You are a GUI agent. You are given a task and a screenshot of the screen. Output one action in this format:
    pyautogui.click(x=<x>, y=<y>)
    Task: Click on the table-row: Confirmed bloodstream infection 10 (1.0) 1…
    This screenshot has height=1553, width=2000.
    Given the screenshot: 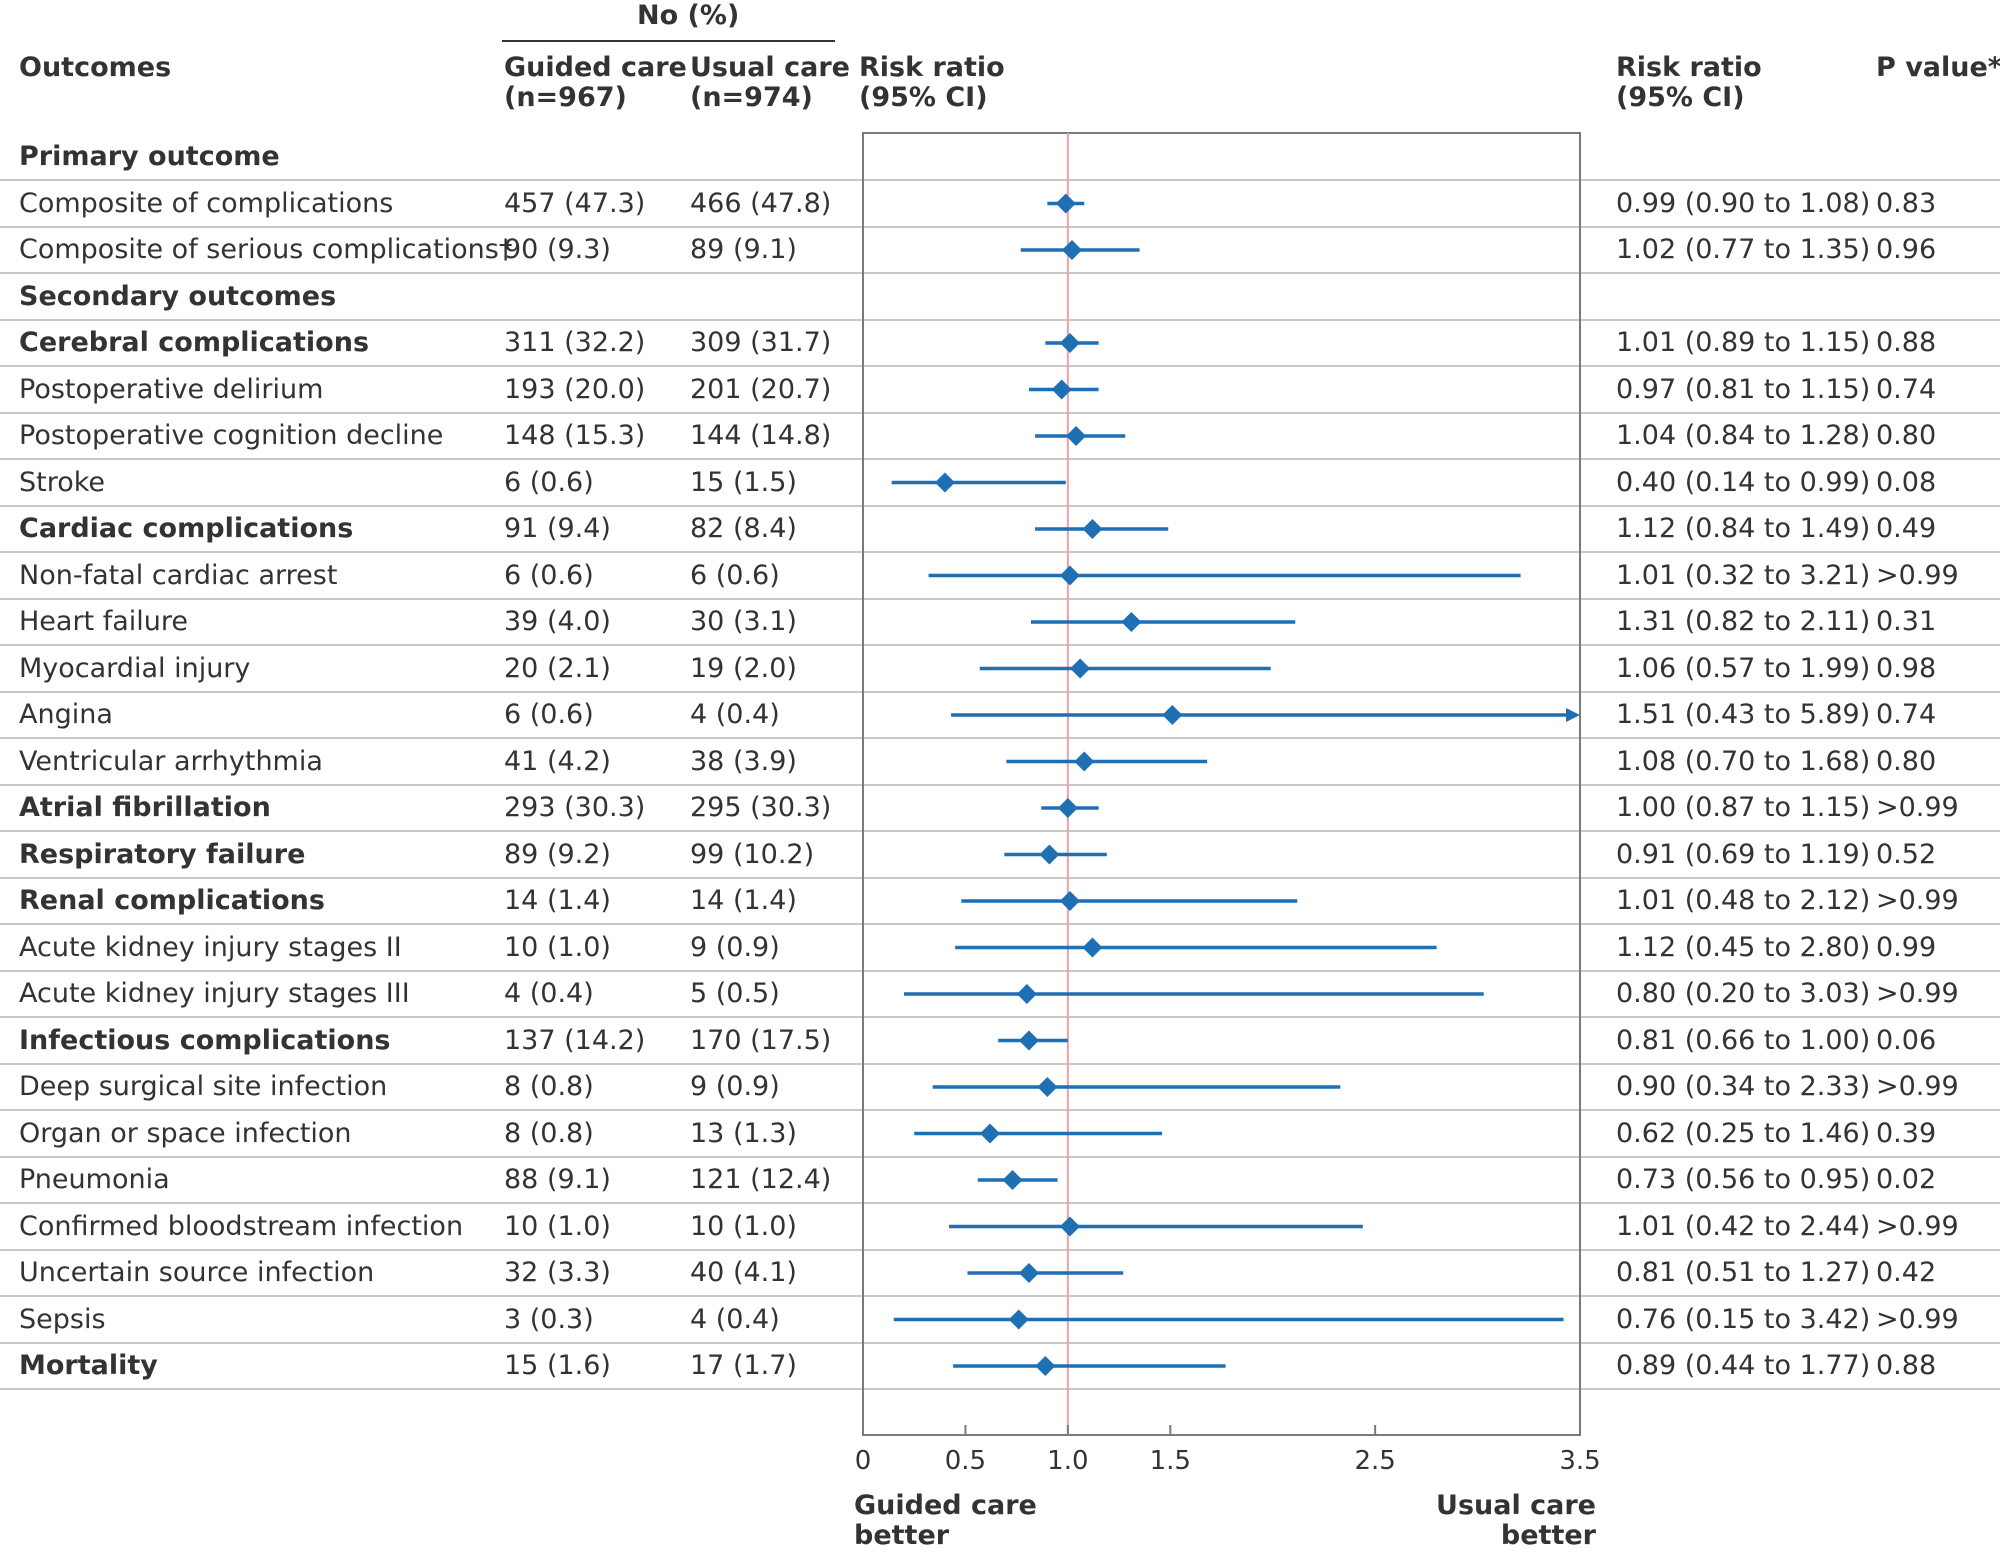 What is the action you would take?
    pyautogui.click(x=1000, y=1227)
    